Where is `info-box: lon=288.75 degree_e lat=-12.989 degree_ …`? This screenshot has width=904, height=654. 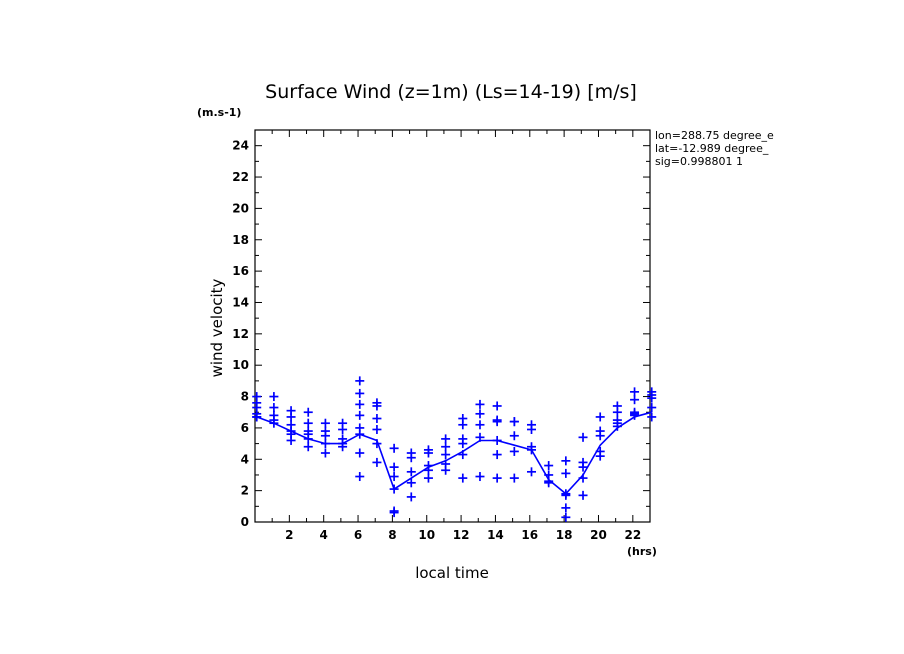 info-box: lon=288.75 degree_e lat=-12.989 degree_ … is located at coordinates (714, 148).